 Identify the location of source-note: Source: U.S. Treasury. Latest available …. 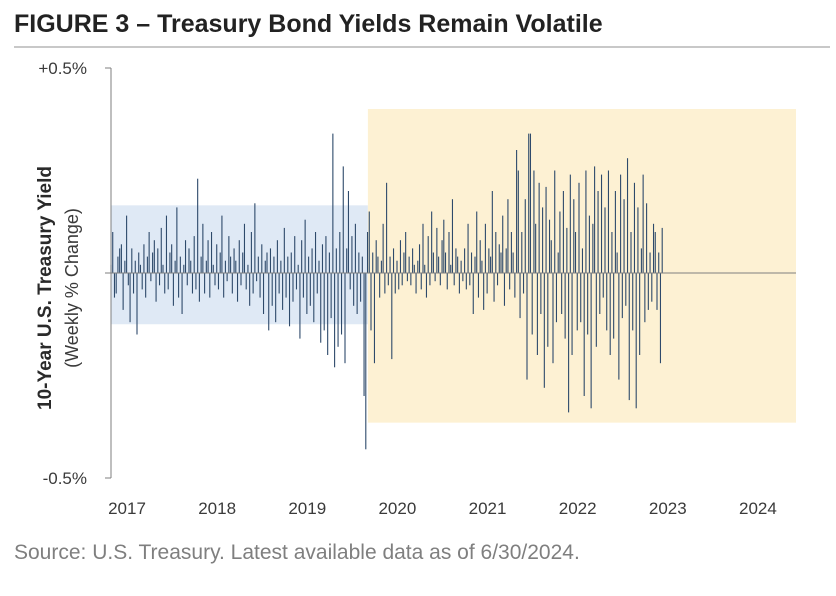
(297, 552).